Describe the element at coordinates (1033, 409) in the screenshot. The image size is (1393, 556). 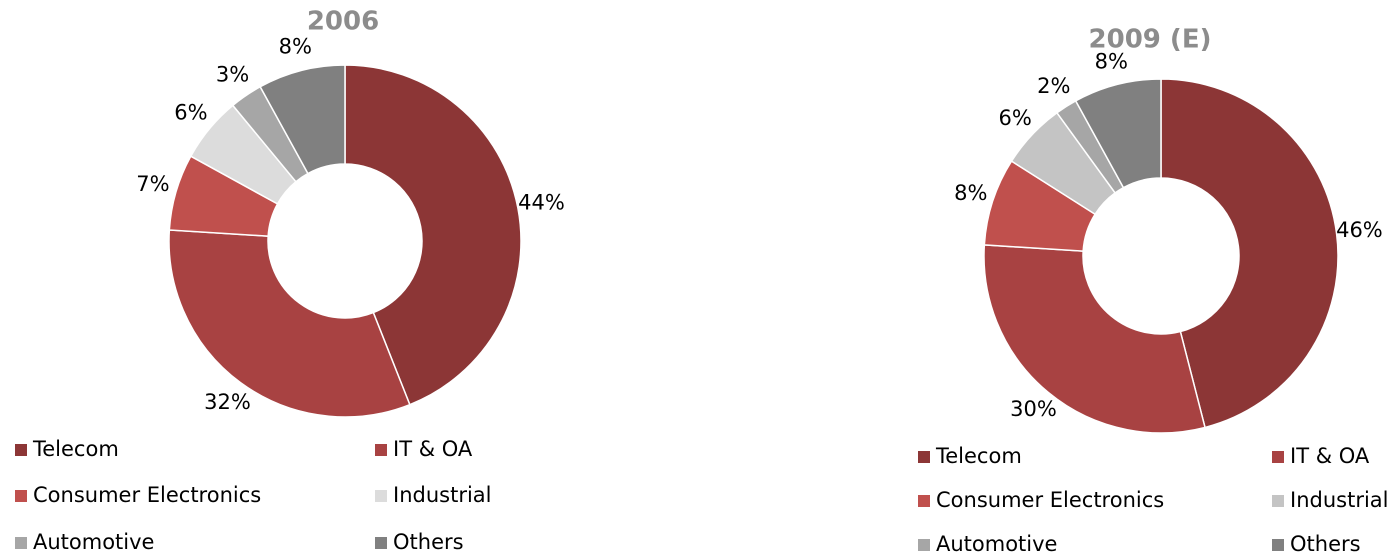
I see `data-label: 30%` at that location.